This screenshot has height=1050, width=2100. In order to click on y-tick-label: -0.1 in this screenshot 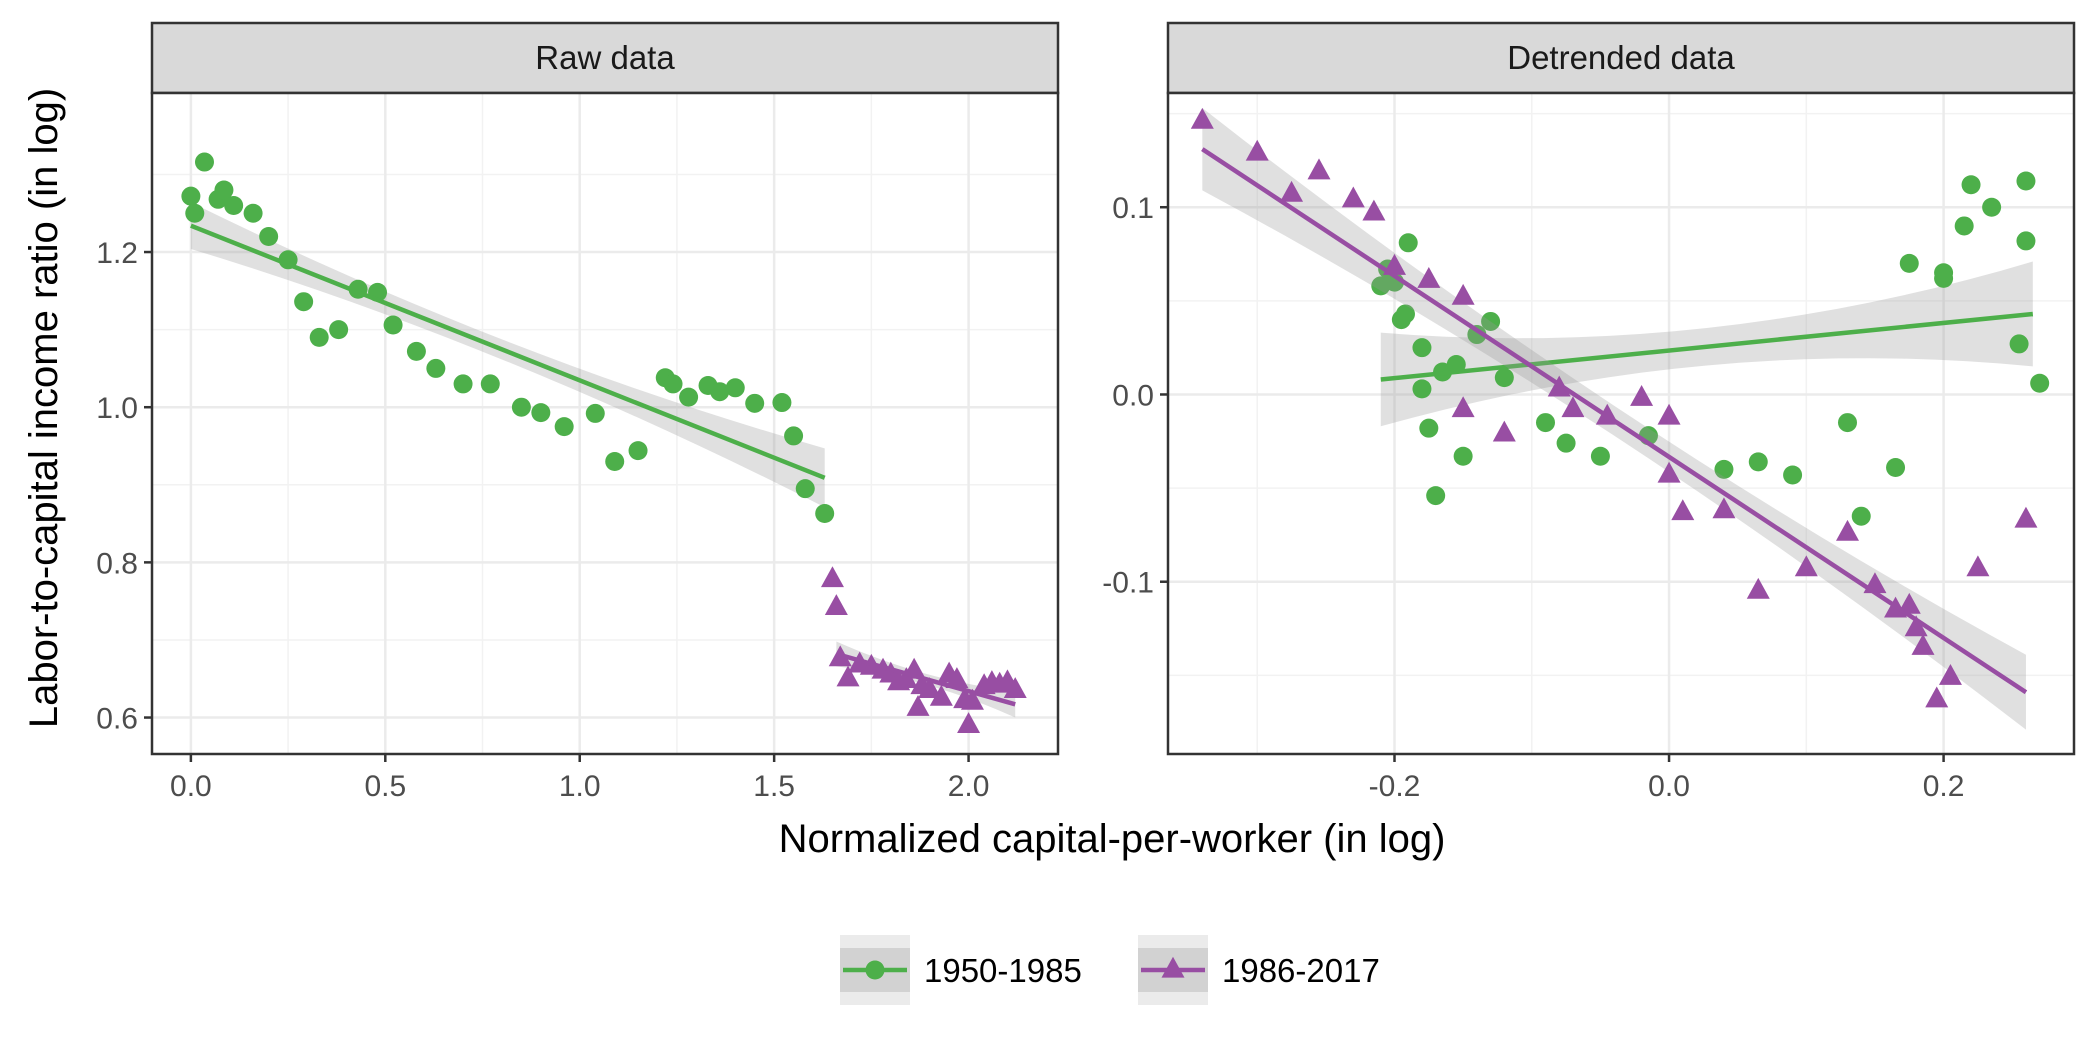, I will do `click(1128, 583)`.